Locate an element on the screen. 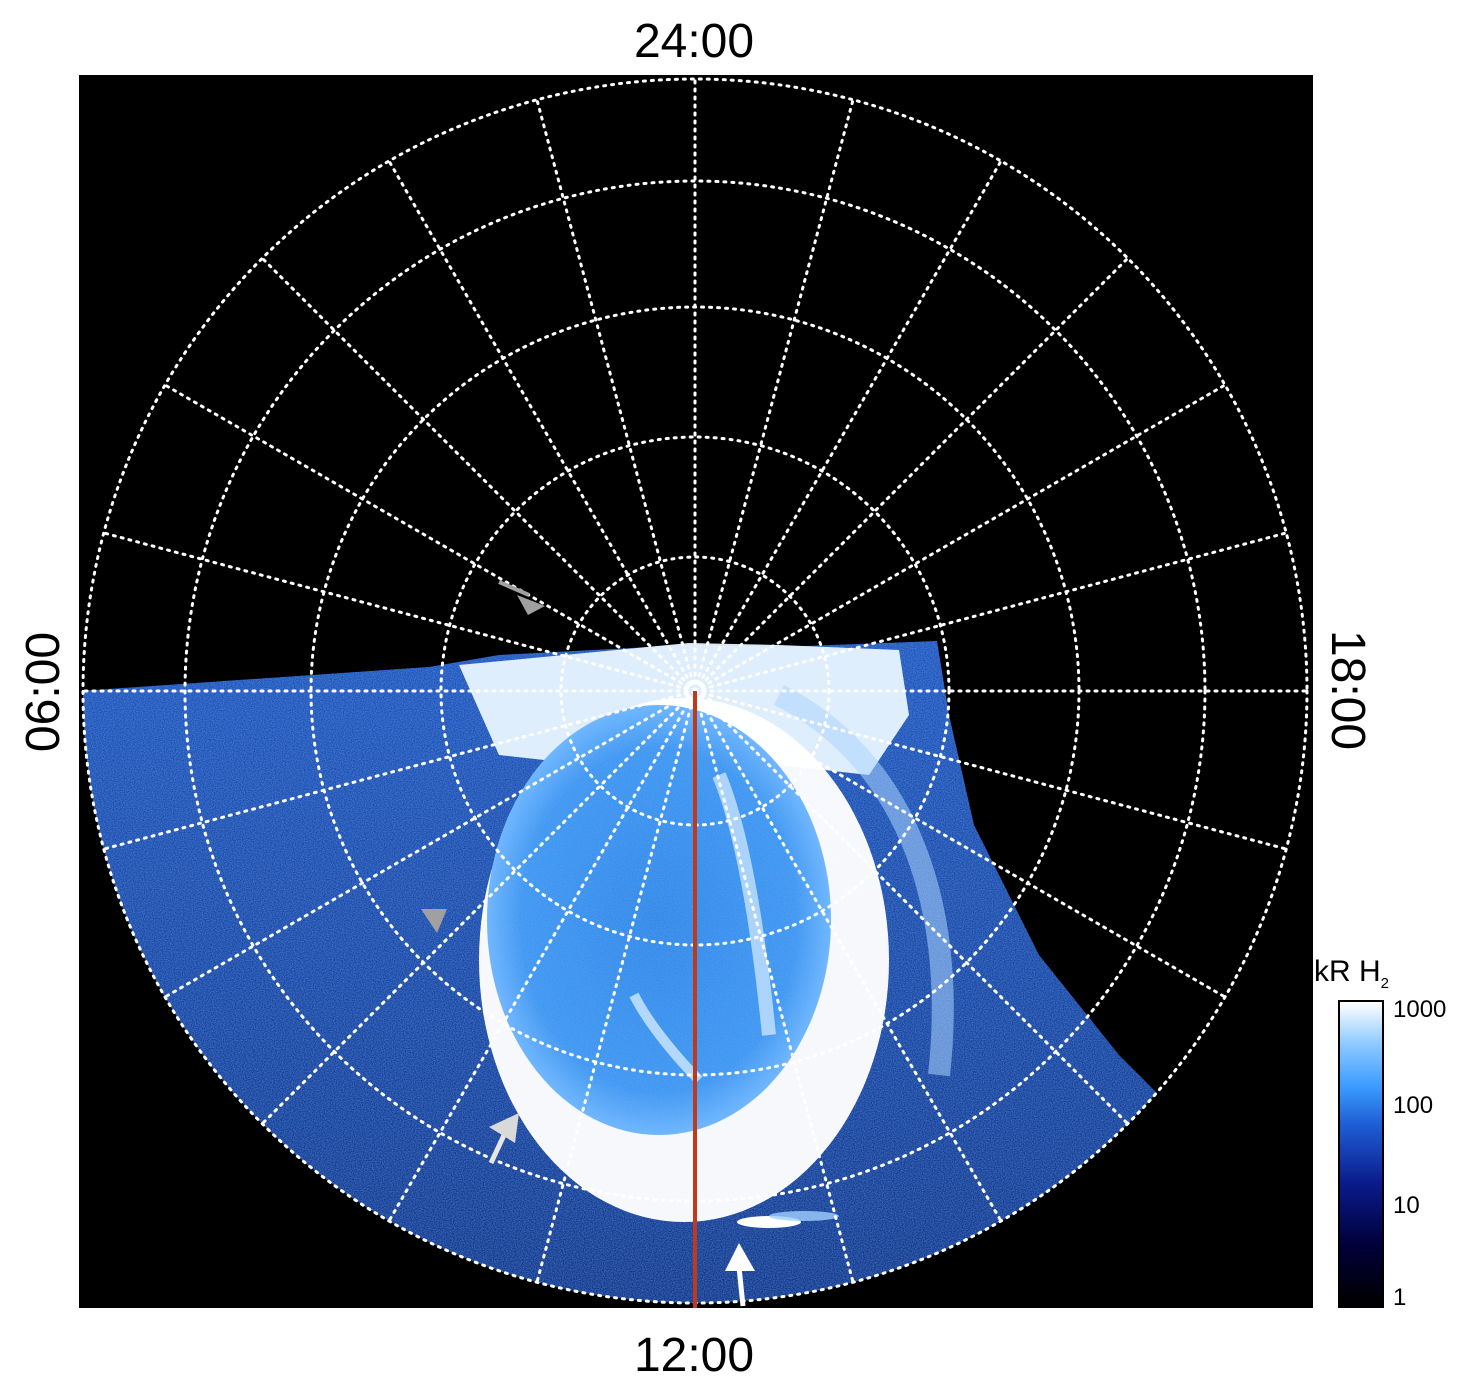 The image size is (1480, 1384). colorbar-title: kR H2 is located at coordinates (1352, 973).